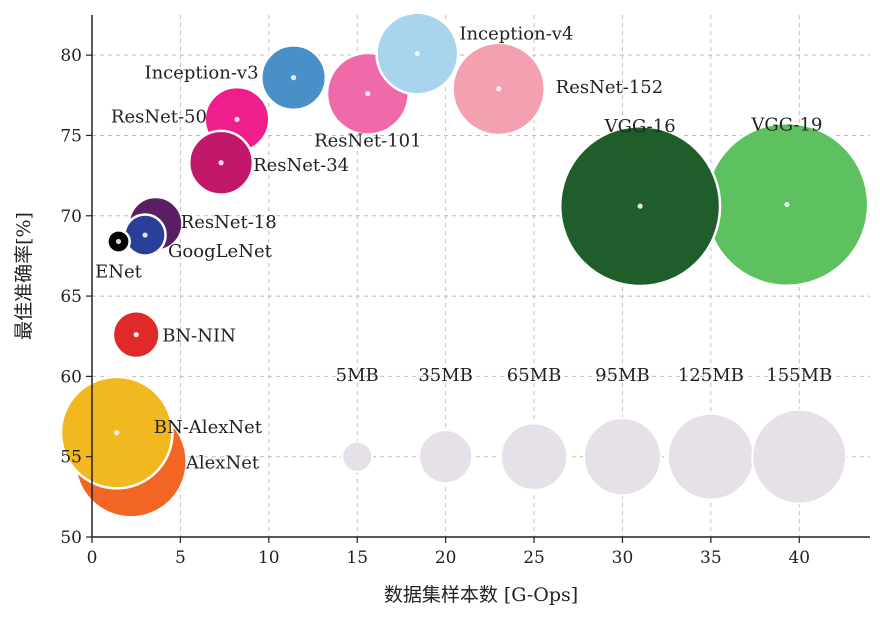 This screenshot has height=619, width=880. Describe the element at coordinates (301, 165) in the screenshot. I see `label-resnet-34: ResNet-34` at that location.